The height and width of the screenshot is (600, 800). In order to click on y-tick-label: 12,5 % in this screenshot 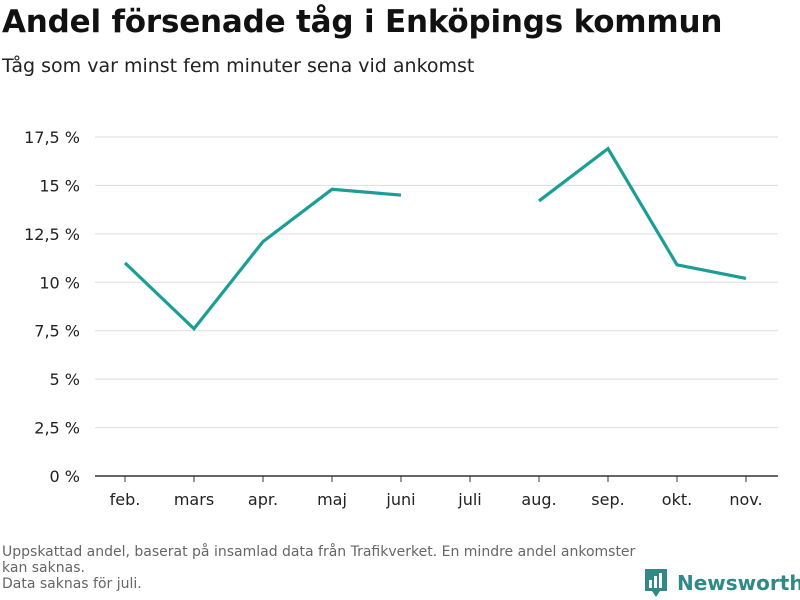, I will do `click(52, 234)`.